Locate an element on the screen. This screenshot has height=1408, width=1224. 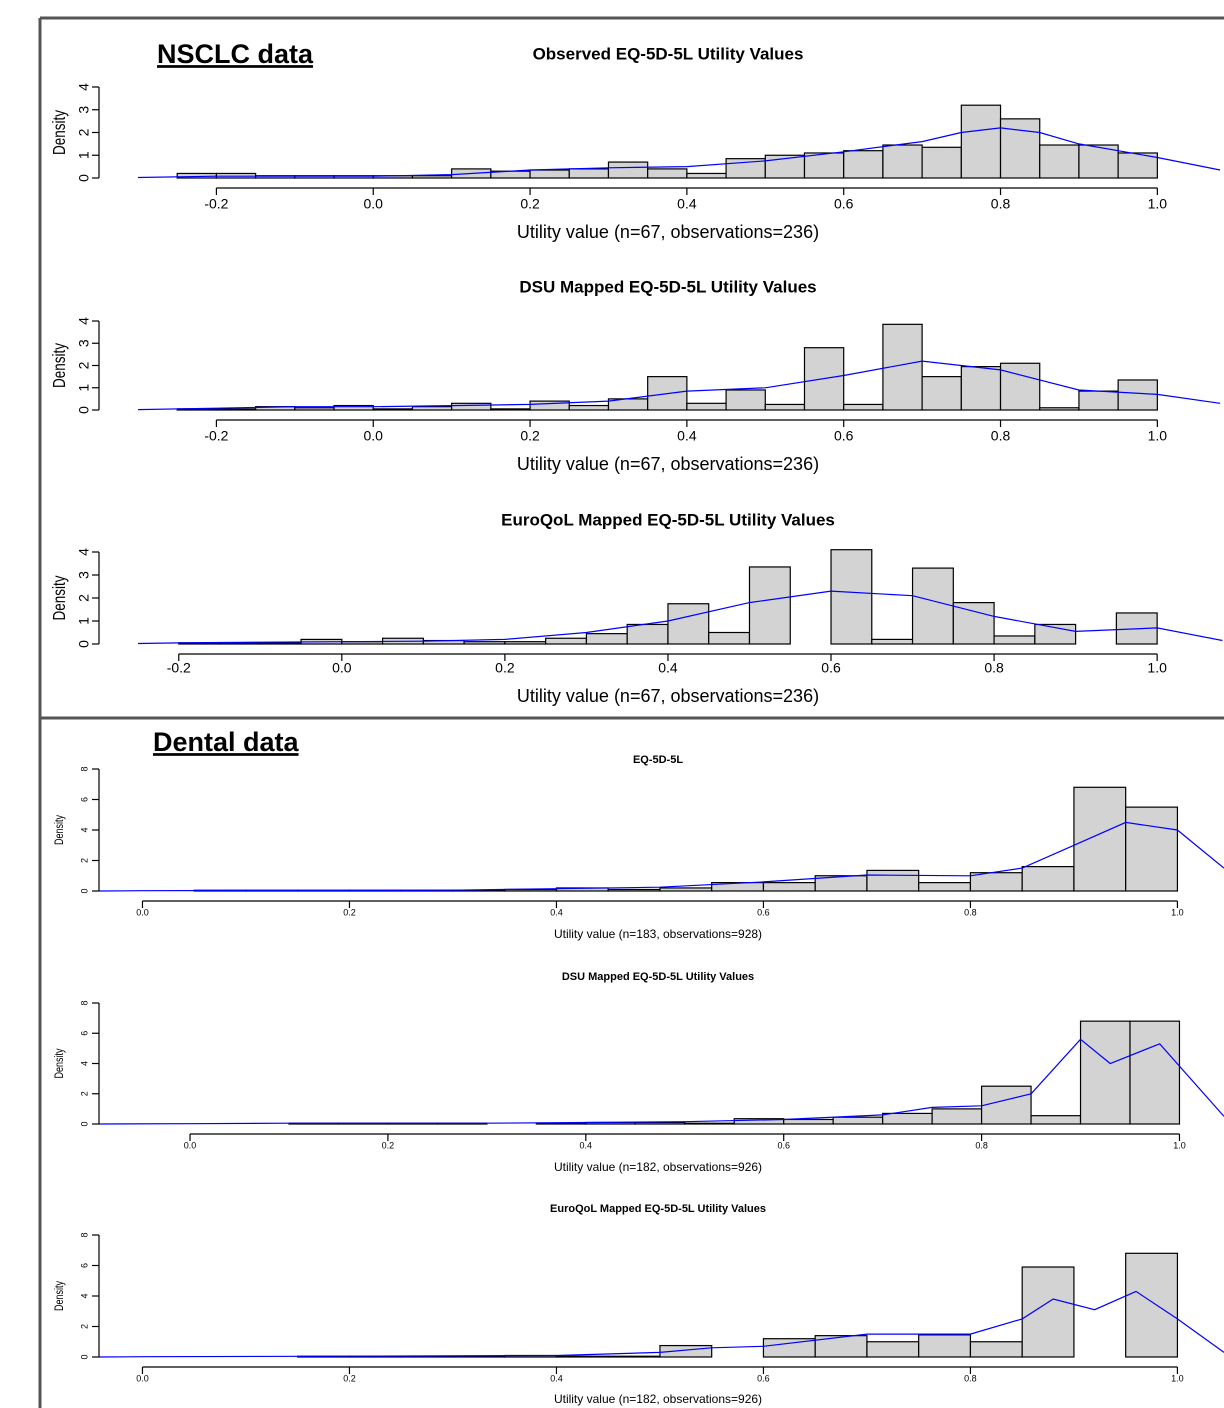
chart-title: EQ-5D-5L is located at coordinates (658, 760).